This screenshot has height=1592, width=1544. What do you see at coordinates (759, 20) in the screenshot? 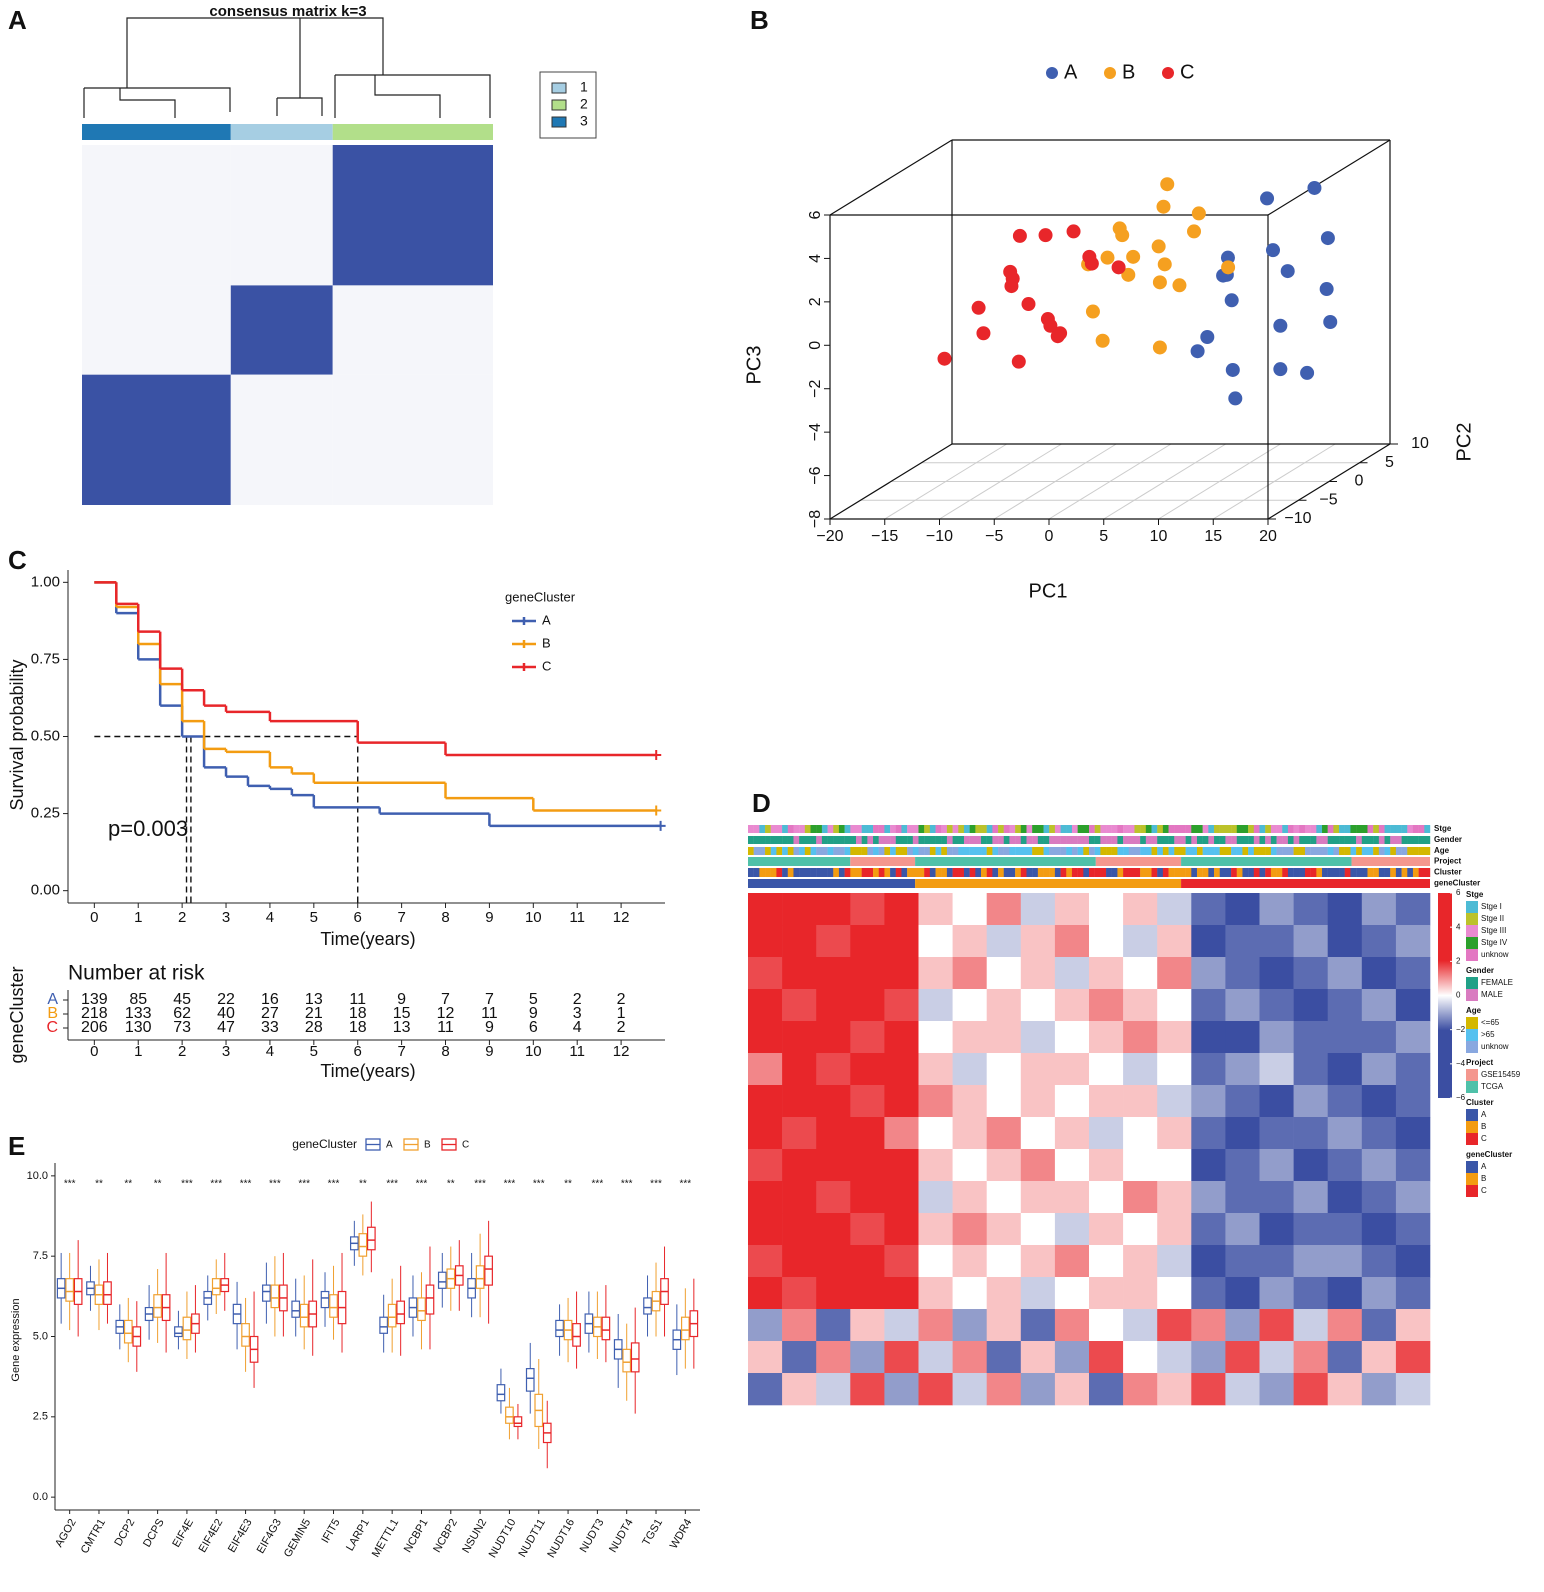
I see `panel-label: B` at bounding box center [759, 20].